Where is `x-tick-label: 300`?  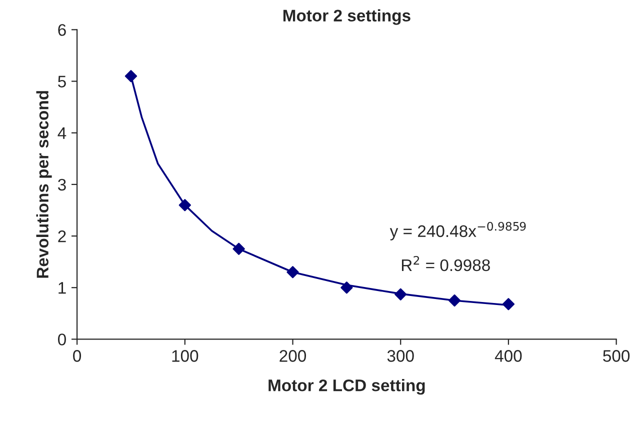 x-tick-label: 300 is located at coordinates (400, 356).